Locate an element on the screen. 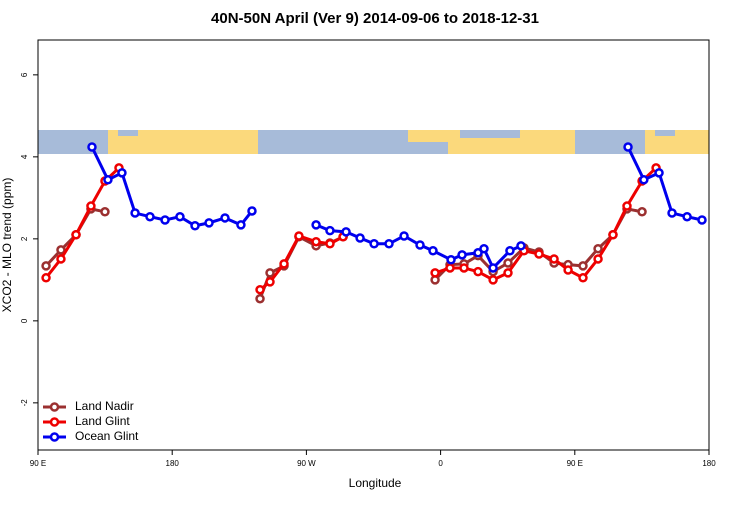 The width and height of the screenshot is (750, 505). map-strip is located at coordinates (373, 142).